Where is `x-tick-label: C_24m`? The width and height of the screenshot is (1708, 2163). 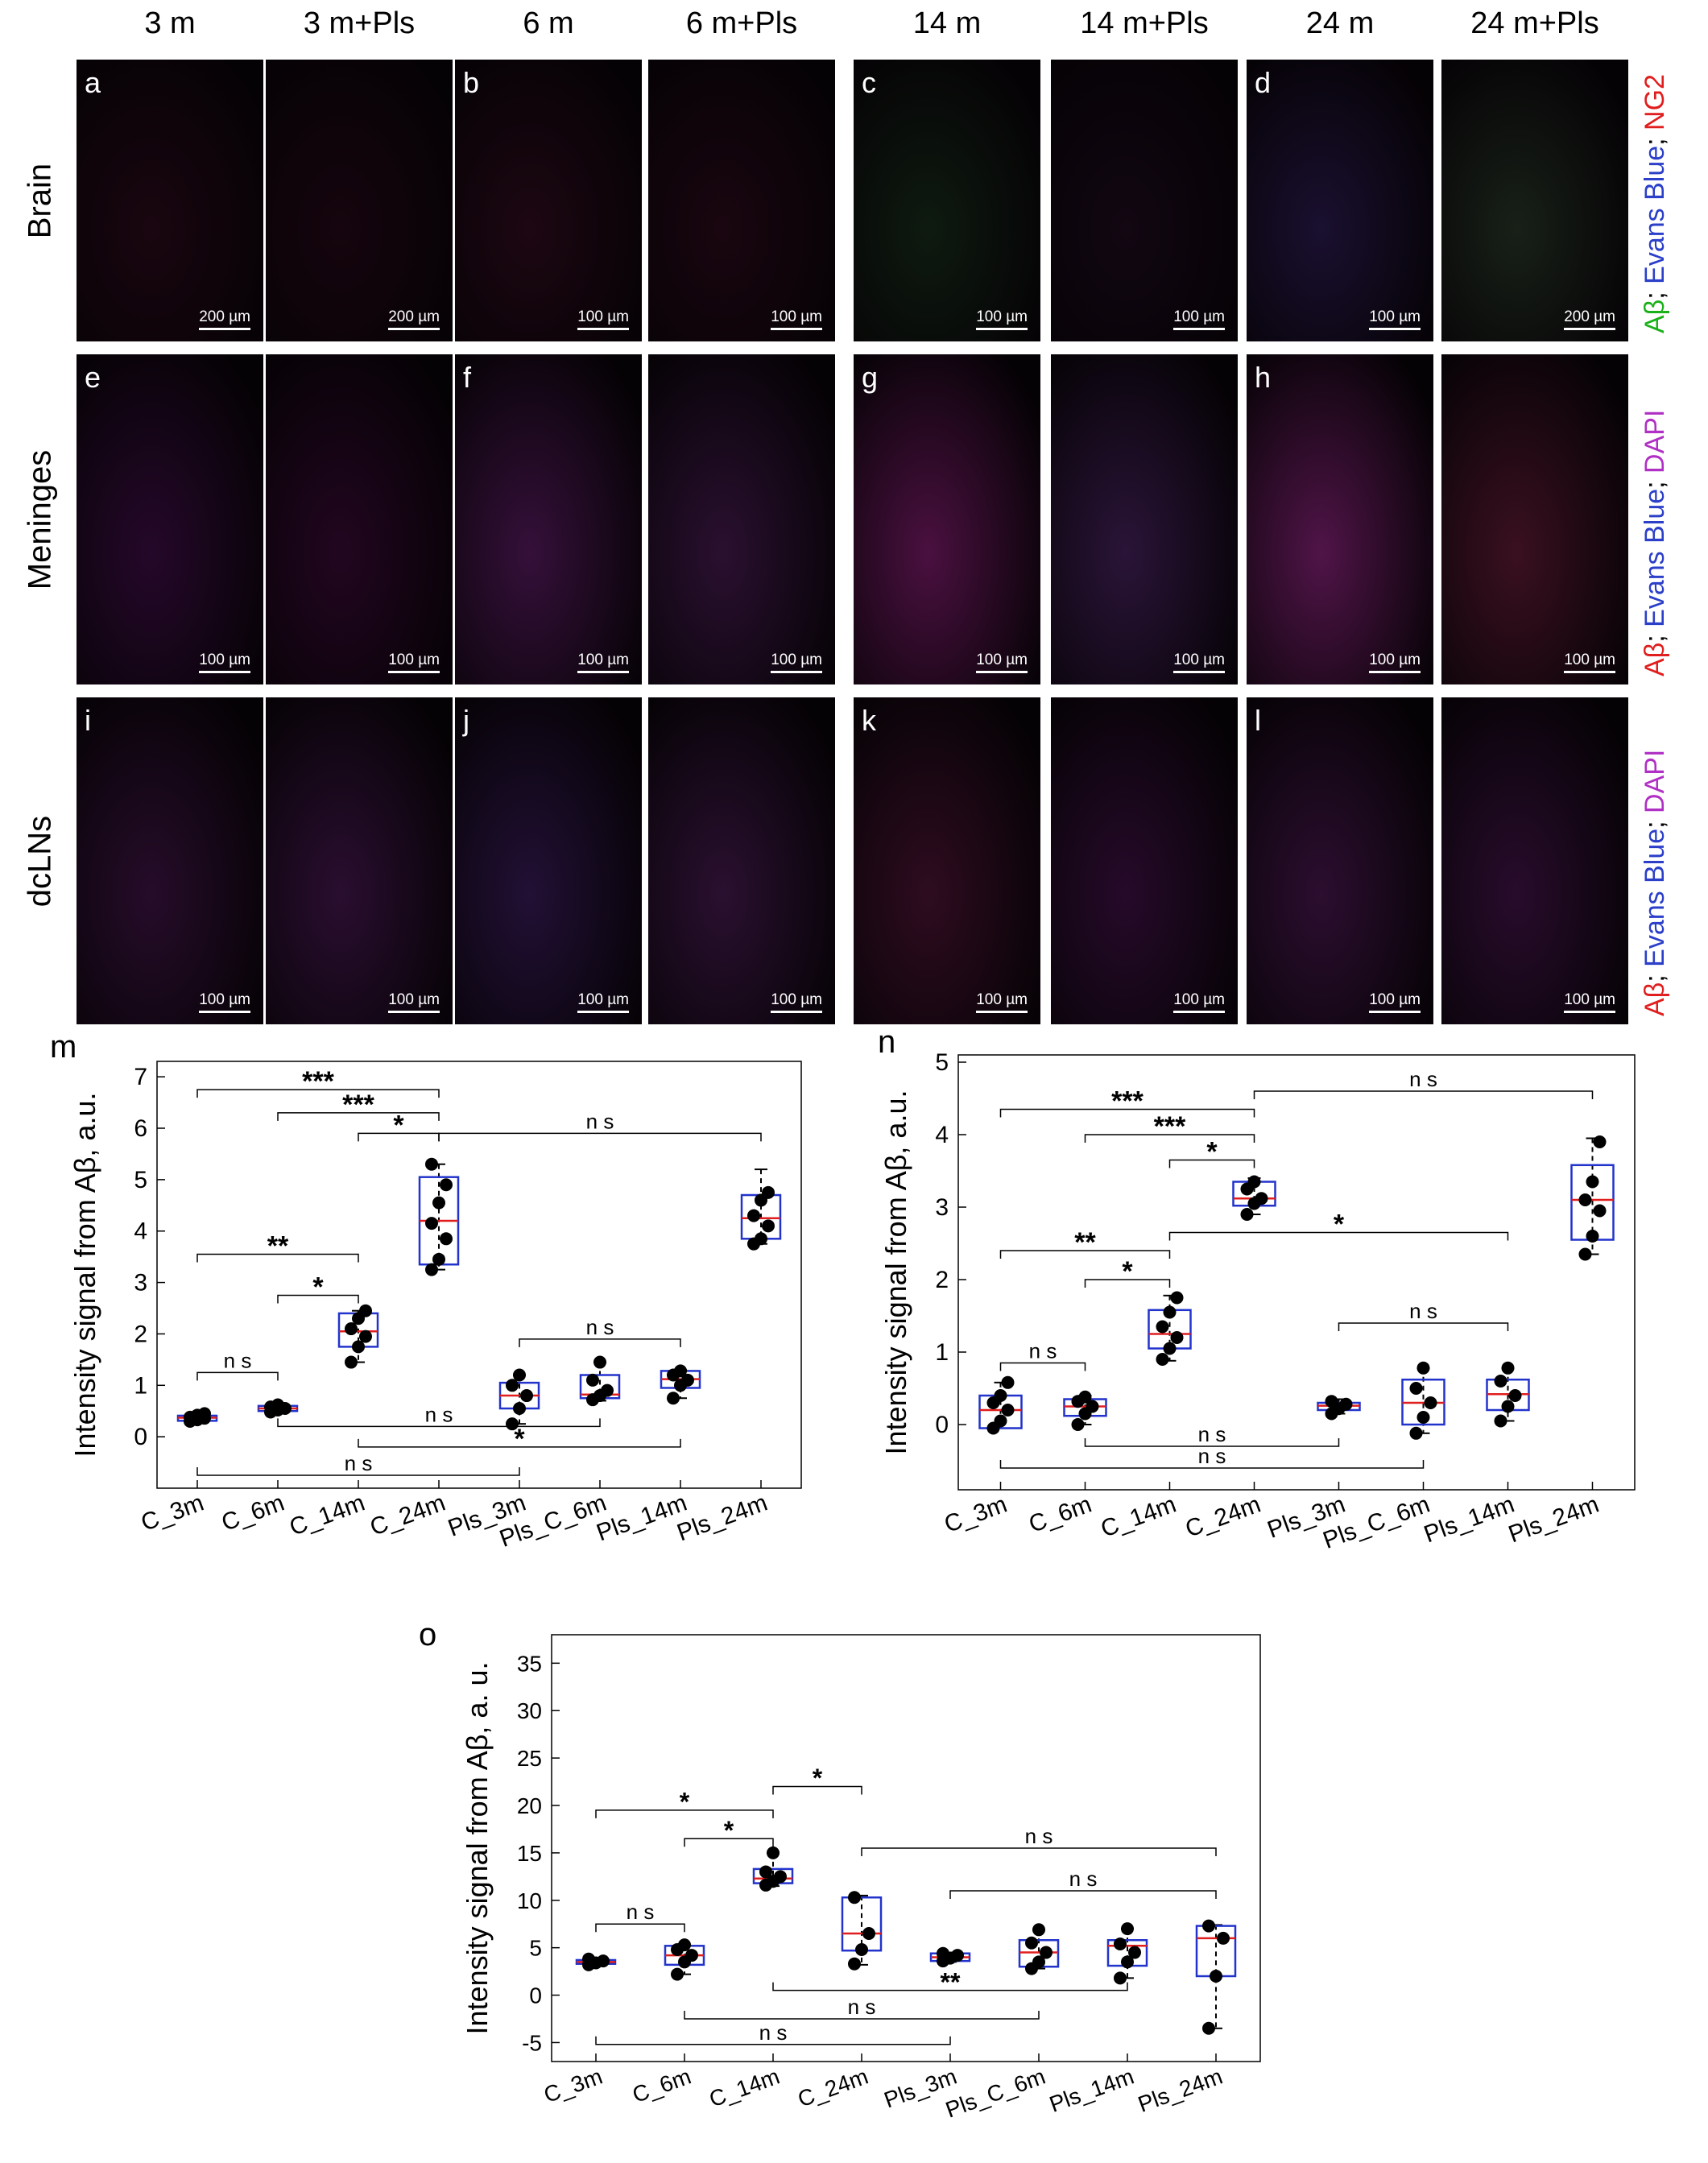 x-tick-label: C_24m is located at coordinates (1223, 1517).